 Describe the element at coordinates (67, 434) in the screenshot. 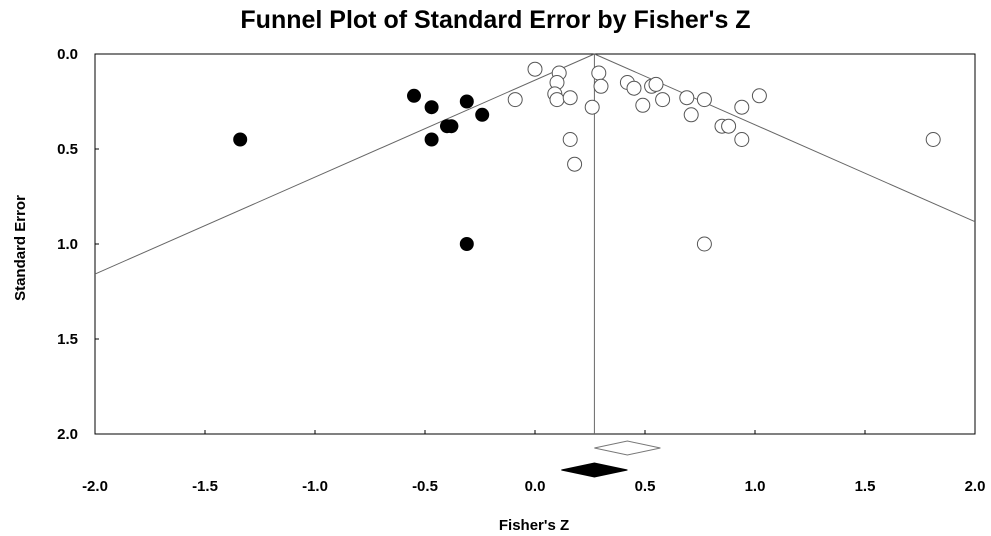

I see `y-tick-label: 2.0` at that location.